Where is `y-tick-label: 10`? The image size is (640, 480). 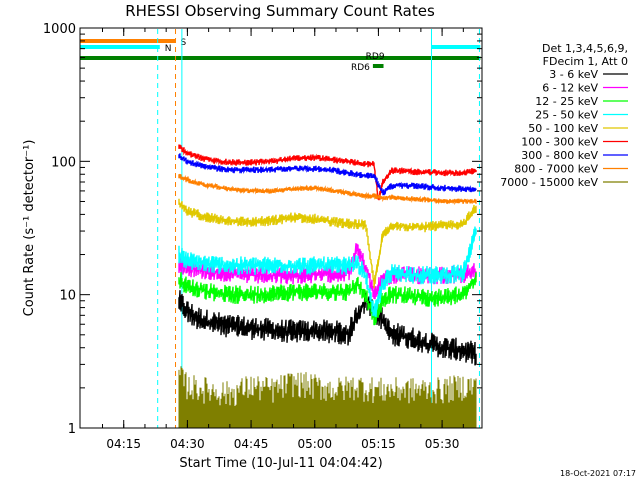
y-tick-label: 10 is located at coordinates (67, 296).